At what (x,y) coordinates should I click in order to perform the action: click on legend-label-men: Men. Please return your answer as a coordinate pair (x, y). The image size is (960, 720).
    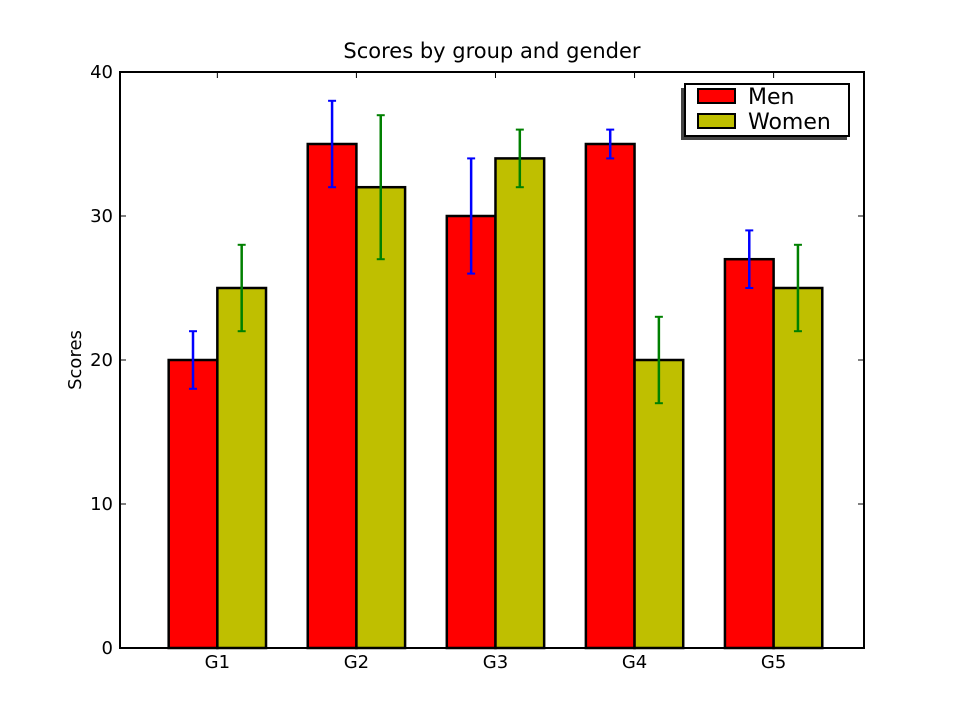
    Looking at the image, I should click on (771, 97).